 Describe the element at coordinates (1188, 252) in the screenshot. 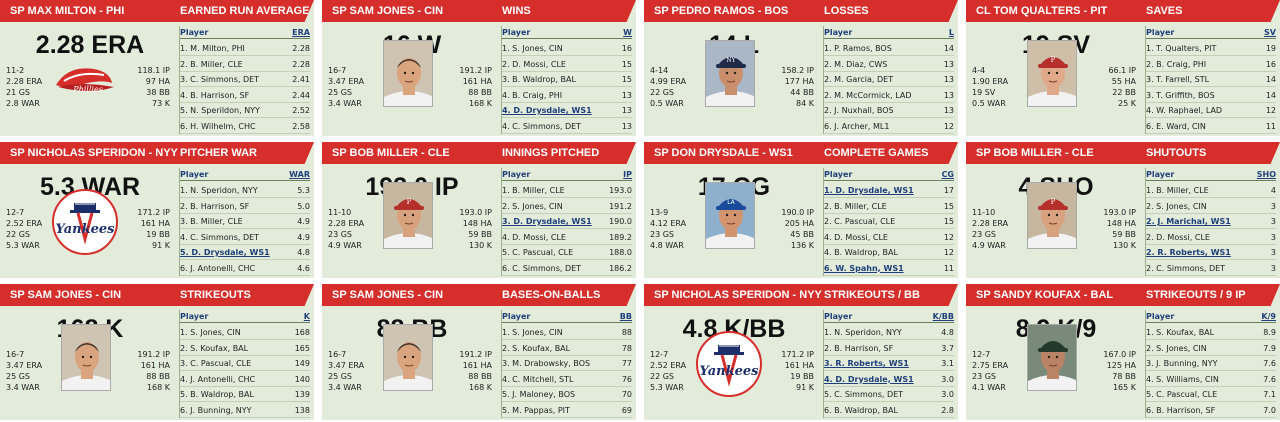

I see `leader-name: 2. R. Roberts, WS1` at that location.